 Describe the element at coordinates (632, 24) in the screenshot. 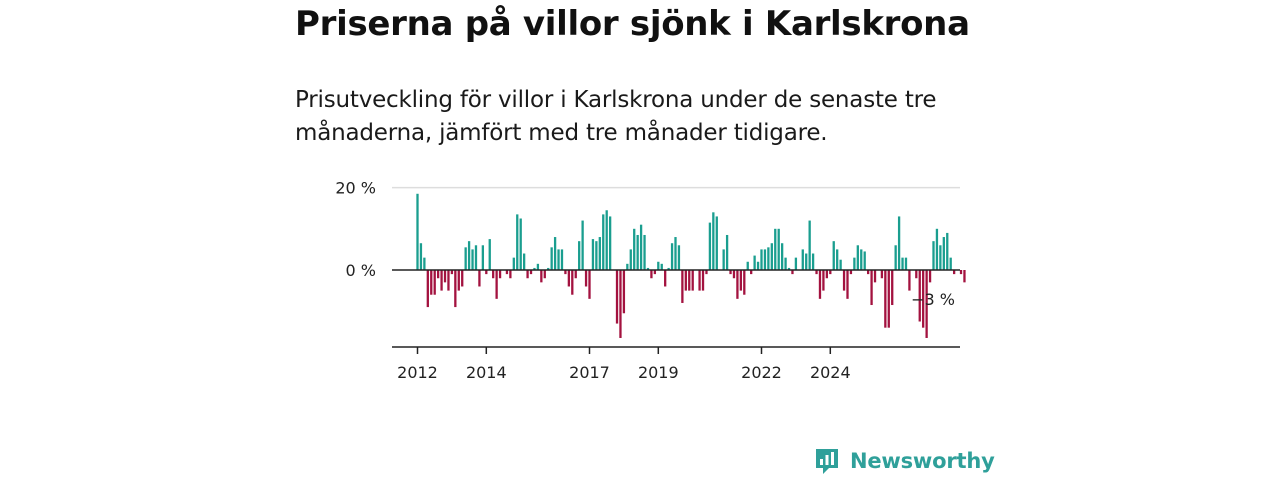

I see `chart-title: Priserna på villor sjönk i Karlskrona` at that location.